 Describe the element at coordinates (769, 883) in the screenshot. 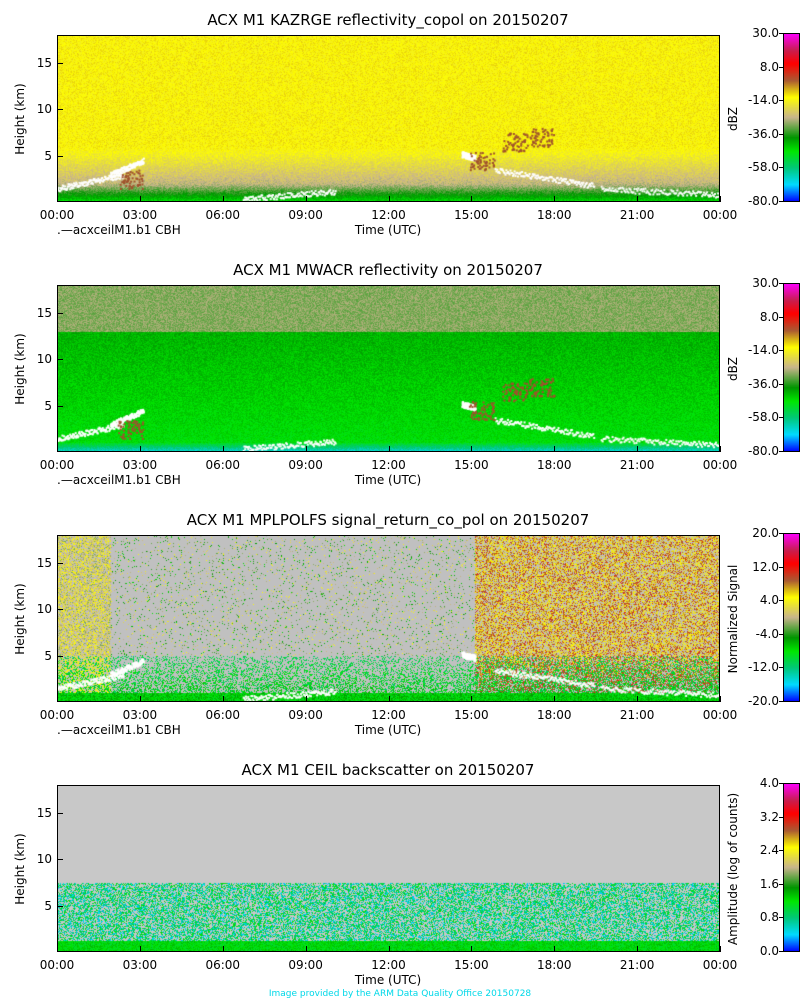

I see `colorbar-tick-label: 1.6` at that location.